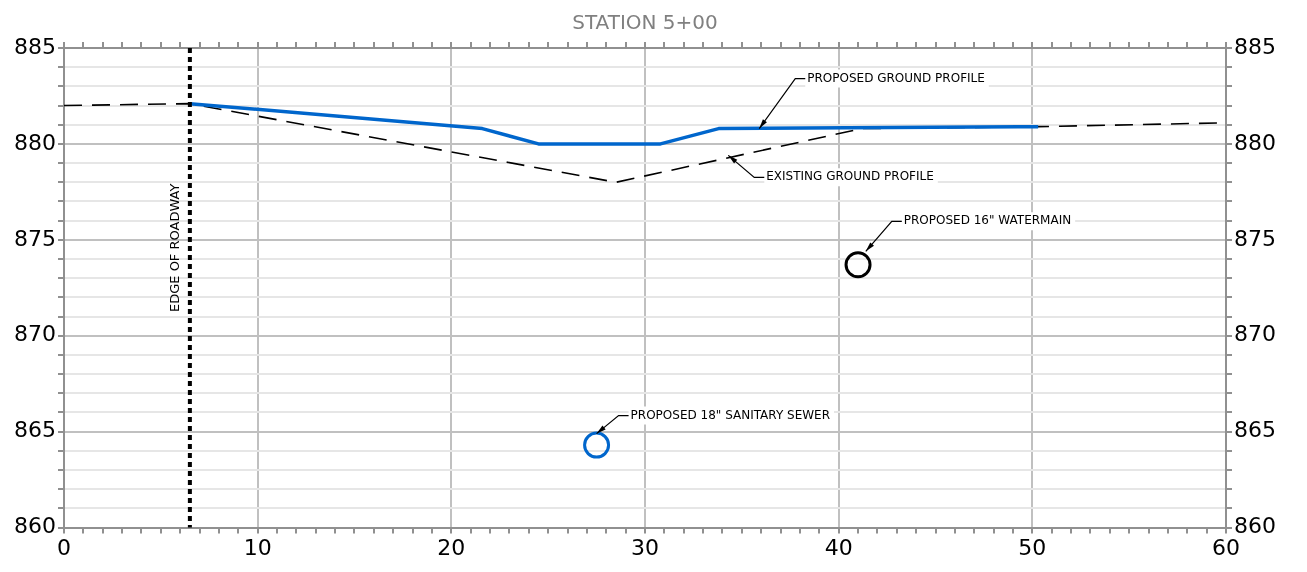  Describe the element at coordinates (34, 46) in the screenshot. I see `y-tick-label: 885` at that location.